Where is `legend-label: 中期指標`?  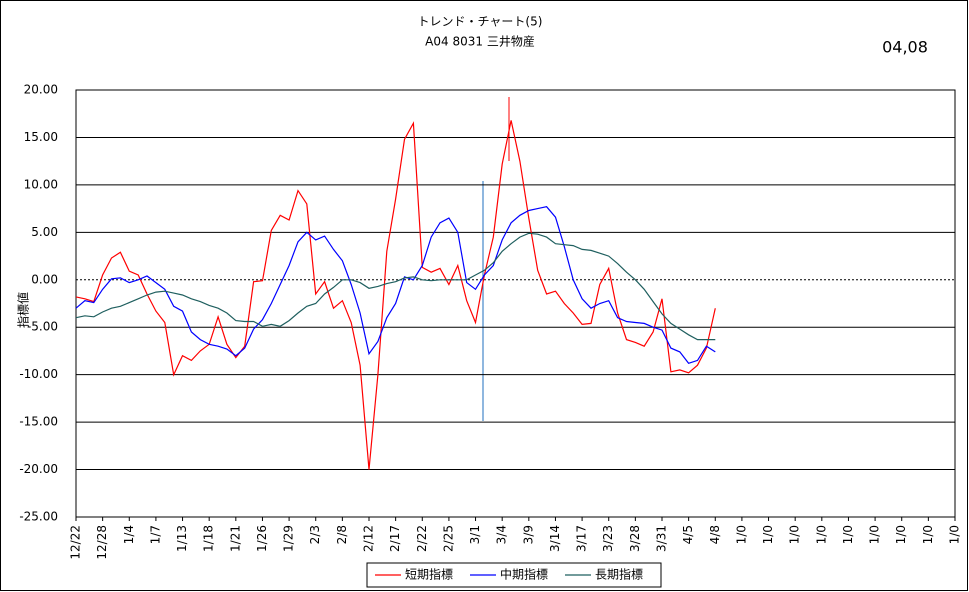
legend-label: 中期指標 is located at coordinates (524, 574).